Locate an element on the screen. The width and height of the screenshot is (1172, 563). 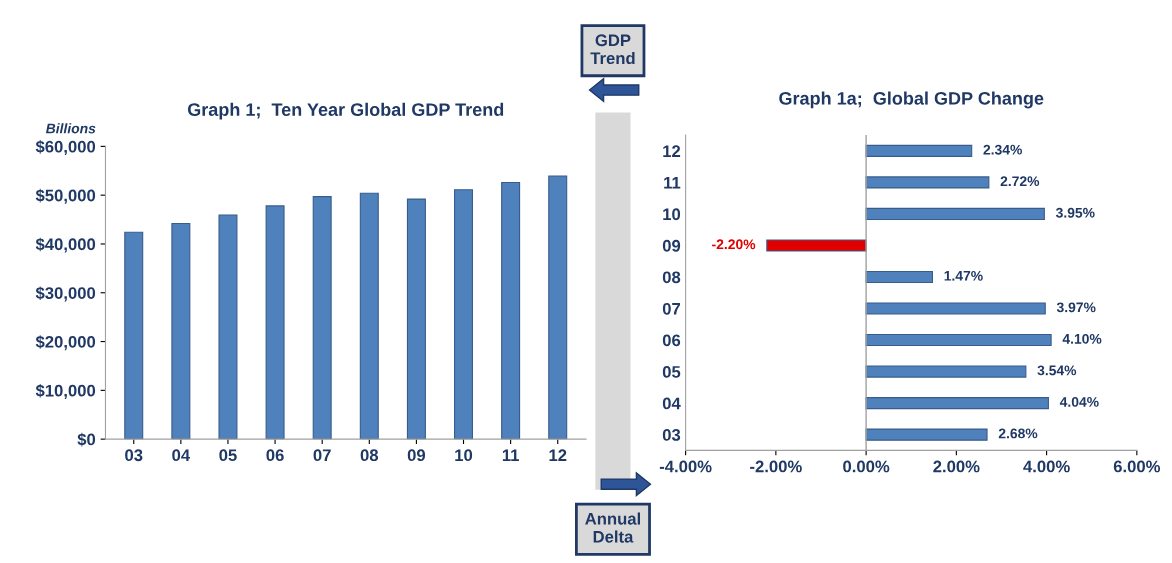
y-tick-label: 04 is located at coordinates (671, 403).